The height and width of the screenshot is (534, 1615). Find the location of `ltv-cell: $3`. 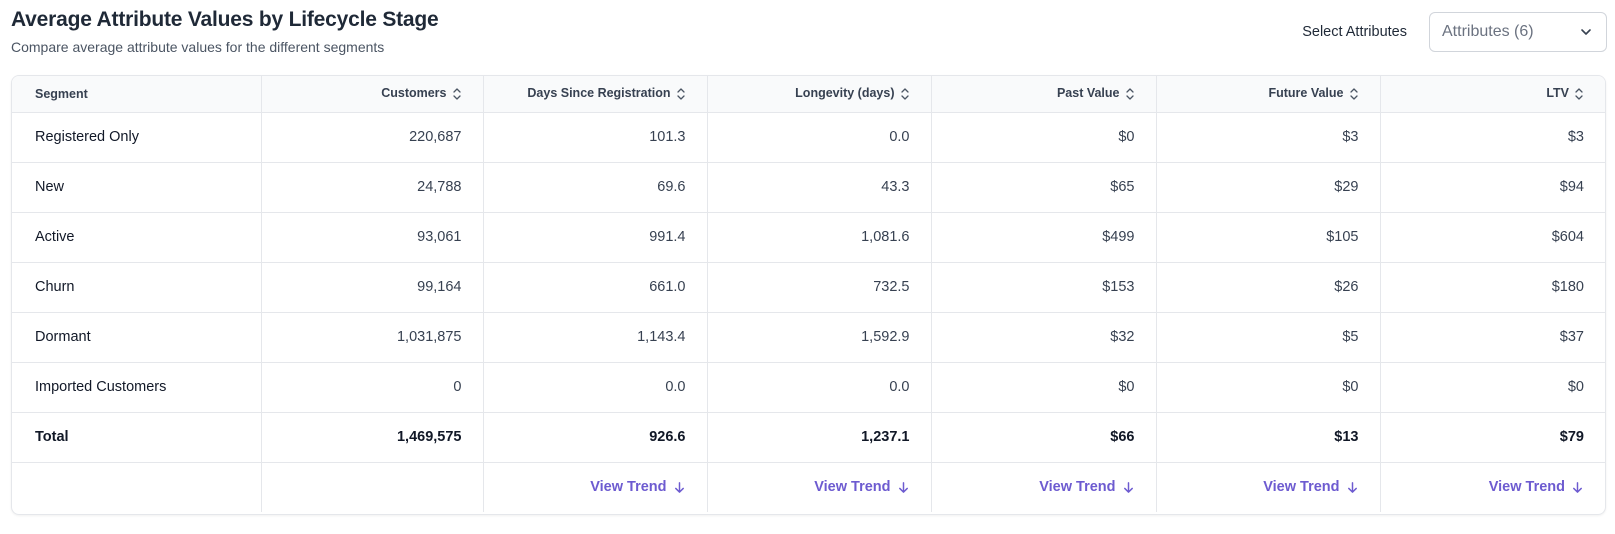

ltv-cell: $3 is located at coordinates (1492, 137).